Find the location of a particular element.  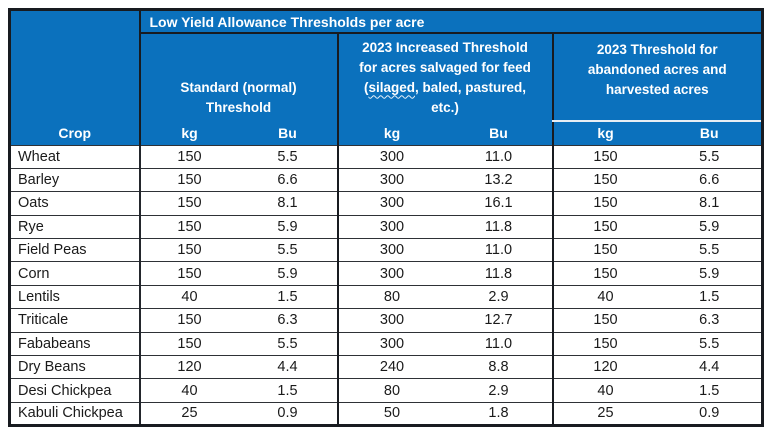

value-cell: 6.3 is located at coordinates (710, 320).